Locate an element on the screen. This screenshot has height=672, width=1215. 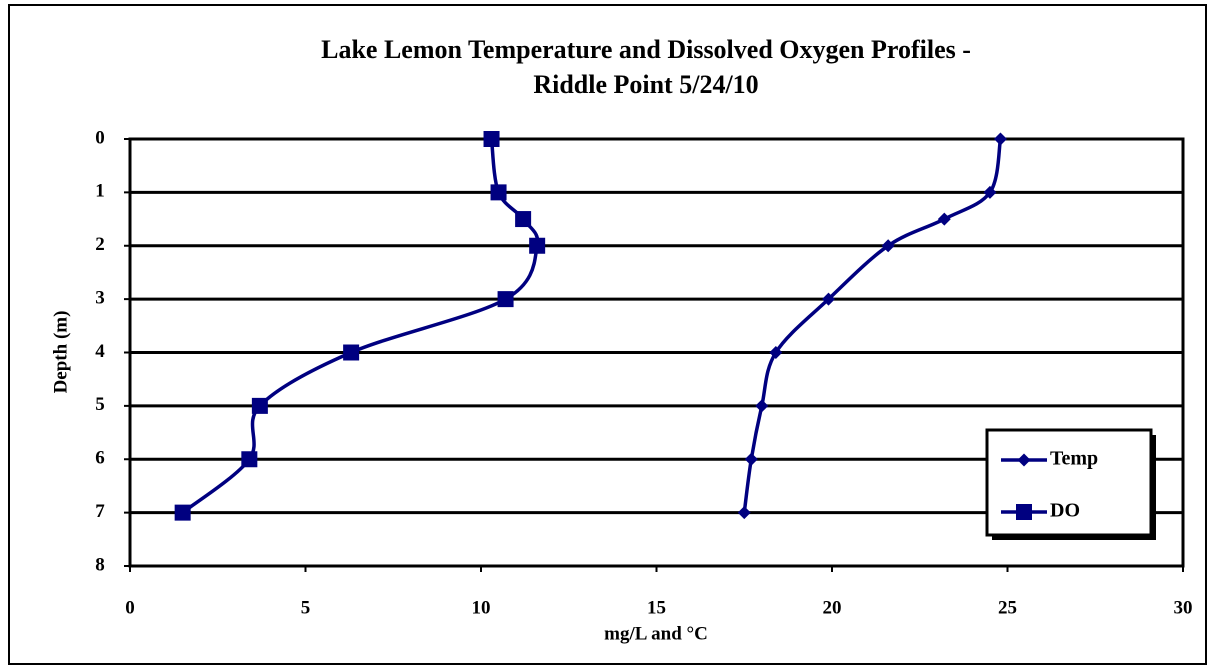
x-tick-label: 20 is located at coordinates (832, 607).